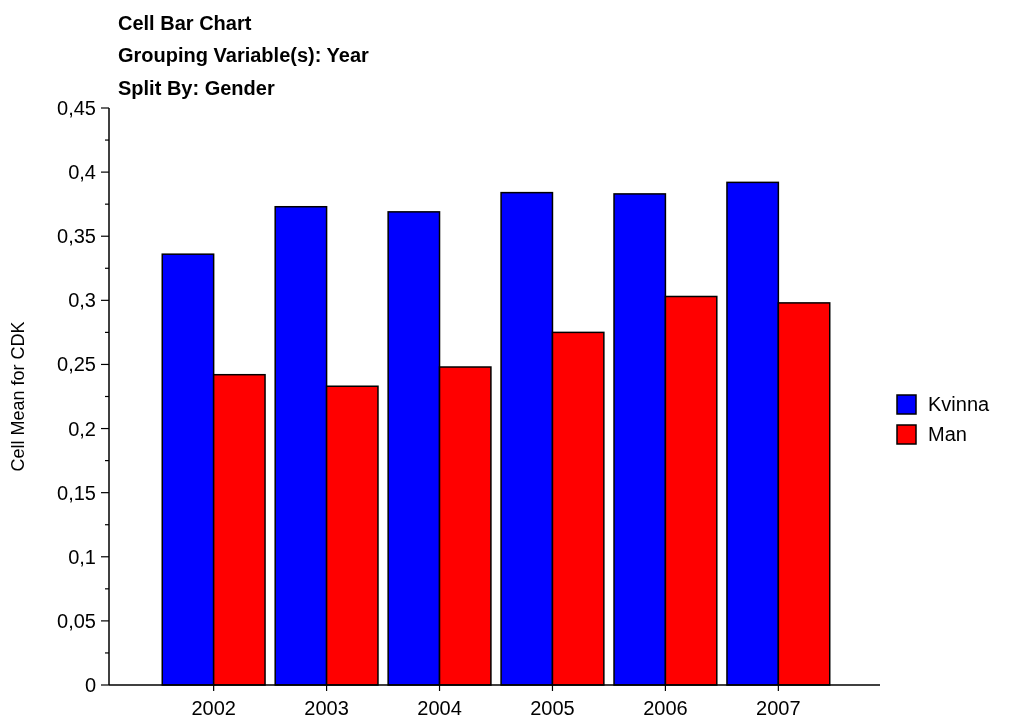 The image size is (1020, 724). Describe the element at coordinates (82, 428) in the screenshot. I see `y-tick-label: 0,2` at that location.